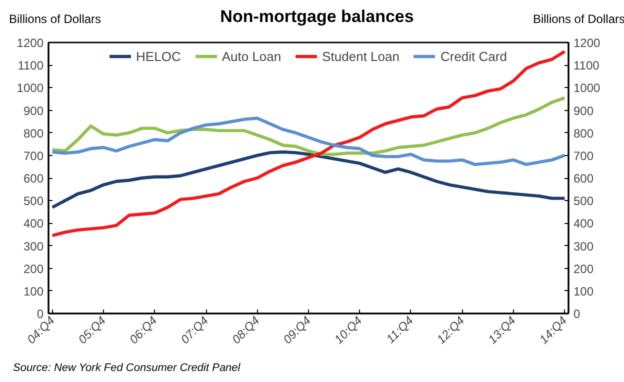  Describe the element at coordinates (33, 269) in the screenshot. I see `y-tick-label: 200` at that location.